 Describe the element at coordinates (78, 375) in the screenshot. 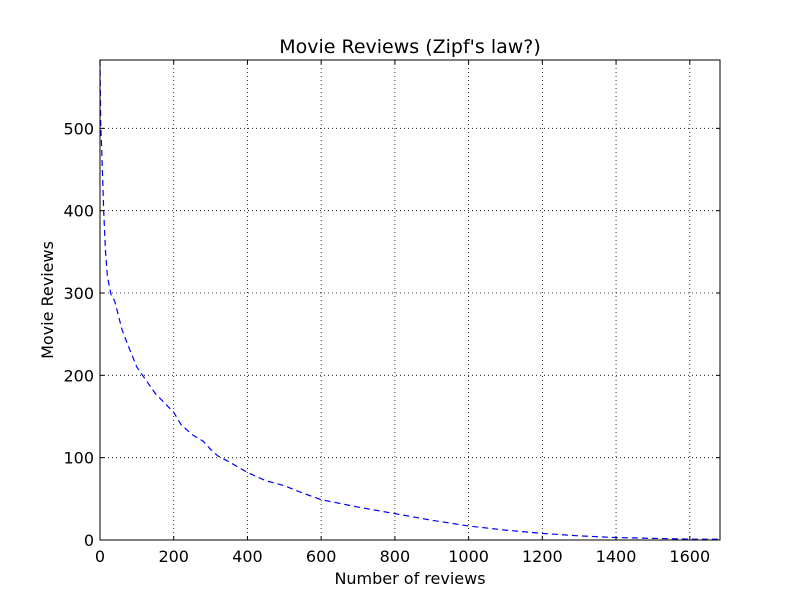

I see `y-tick-label: 200` at that location.